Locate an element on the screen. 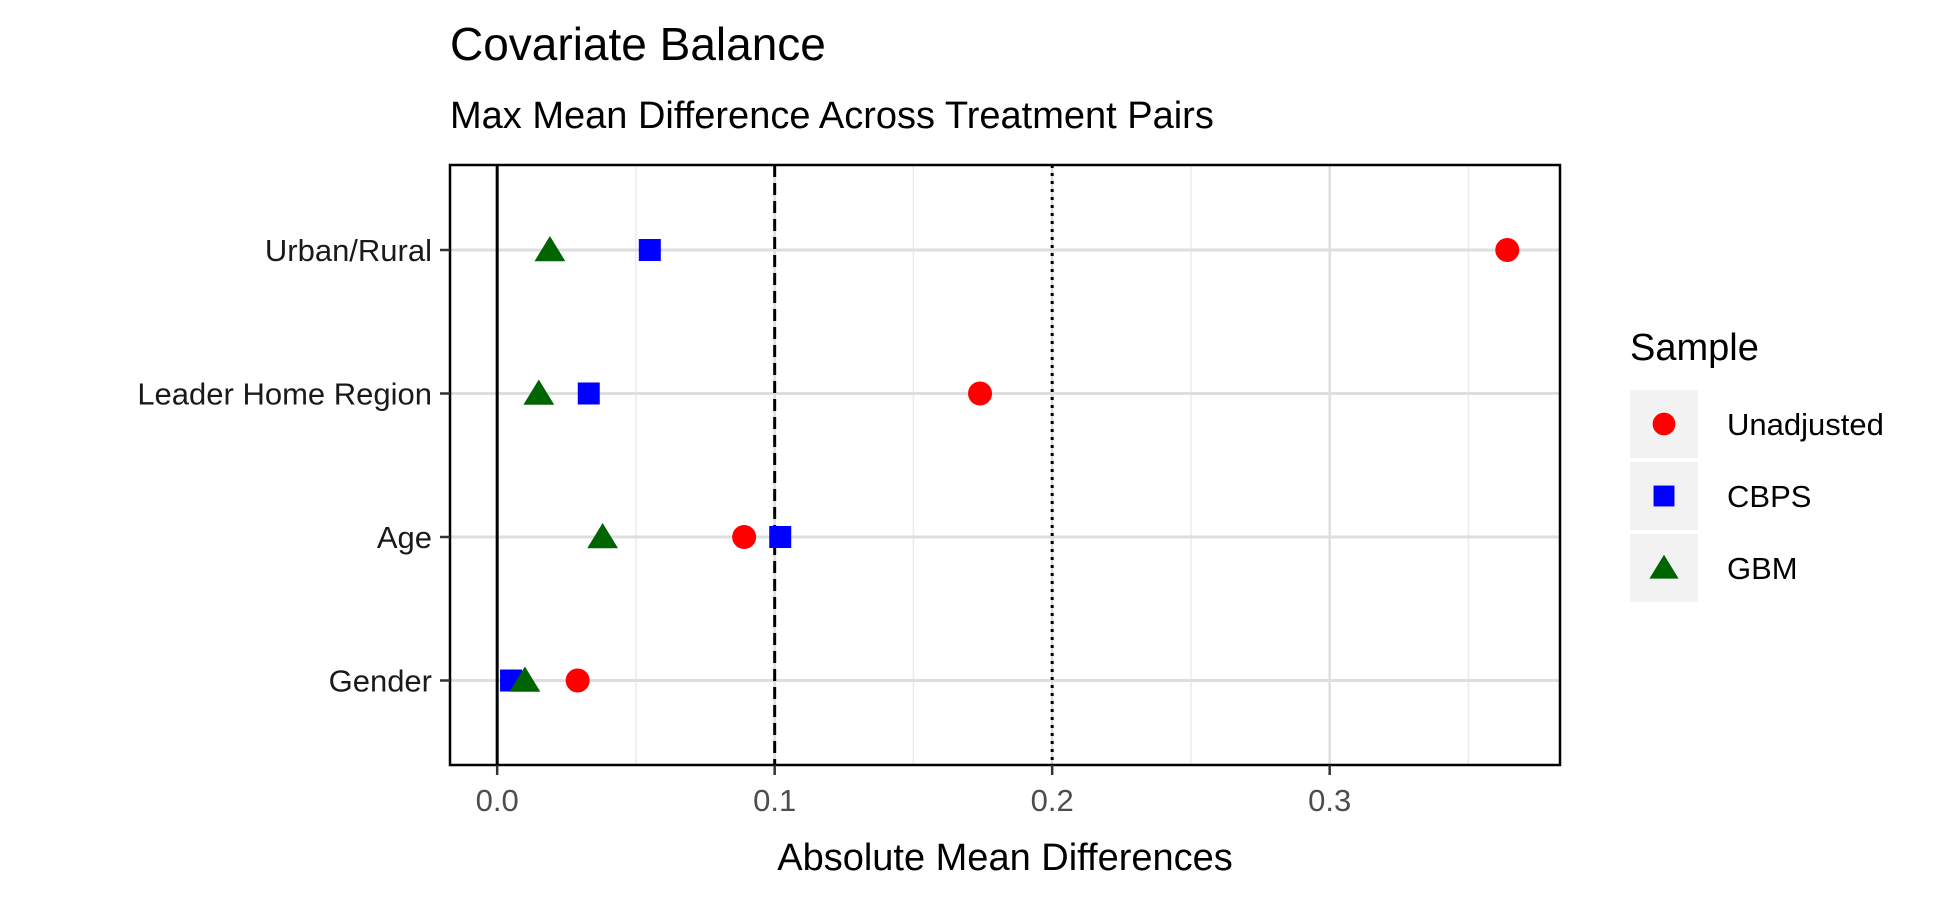 The width and height of the screenshot is (1950, 905). x-tick-label: 0.2 is located at coordinates (1052, 800).